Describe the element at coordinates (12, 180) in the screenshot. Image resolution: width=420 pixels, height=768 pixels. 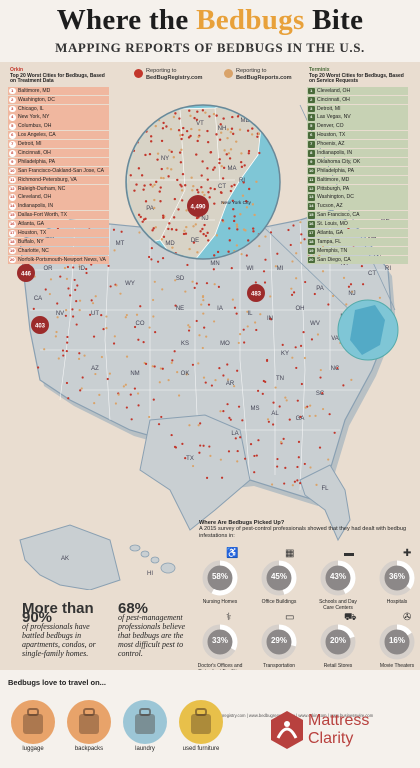
I see `orkin-rank-badge: 11` at that location.